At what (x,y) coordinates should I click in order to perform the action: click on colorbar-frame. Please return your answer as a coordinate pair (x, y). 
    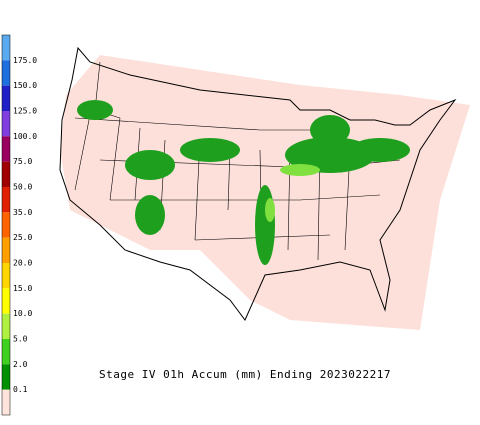
    Looking at the image, I should click on (6, 225).